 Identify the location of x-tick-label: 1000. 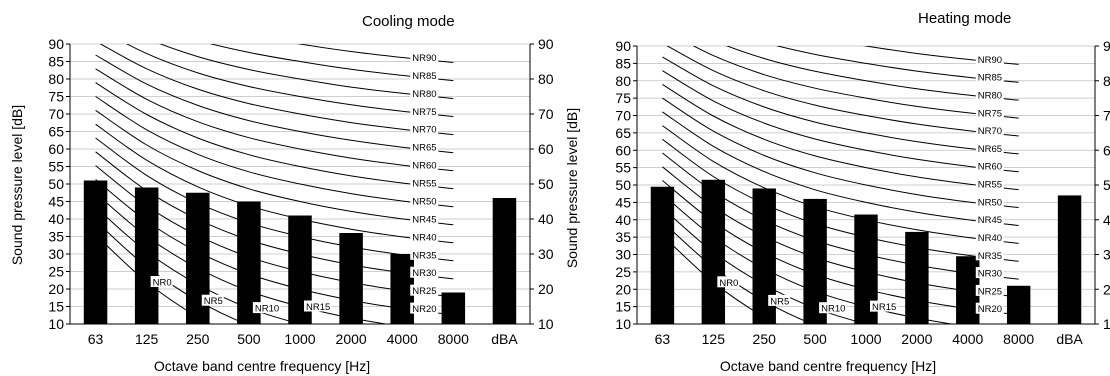
(299, 339).